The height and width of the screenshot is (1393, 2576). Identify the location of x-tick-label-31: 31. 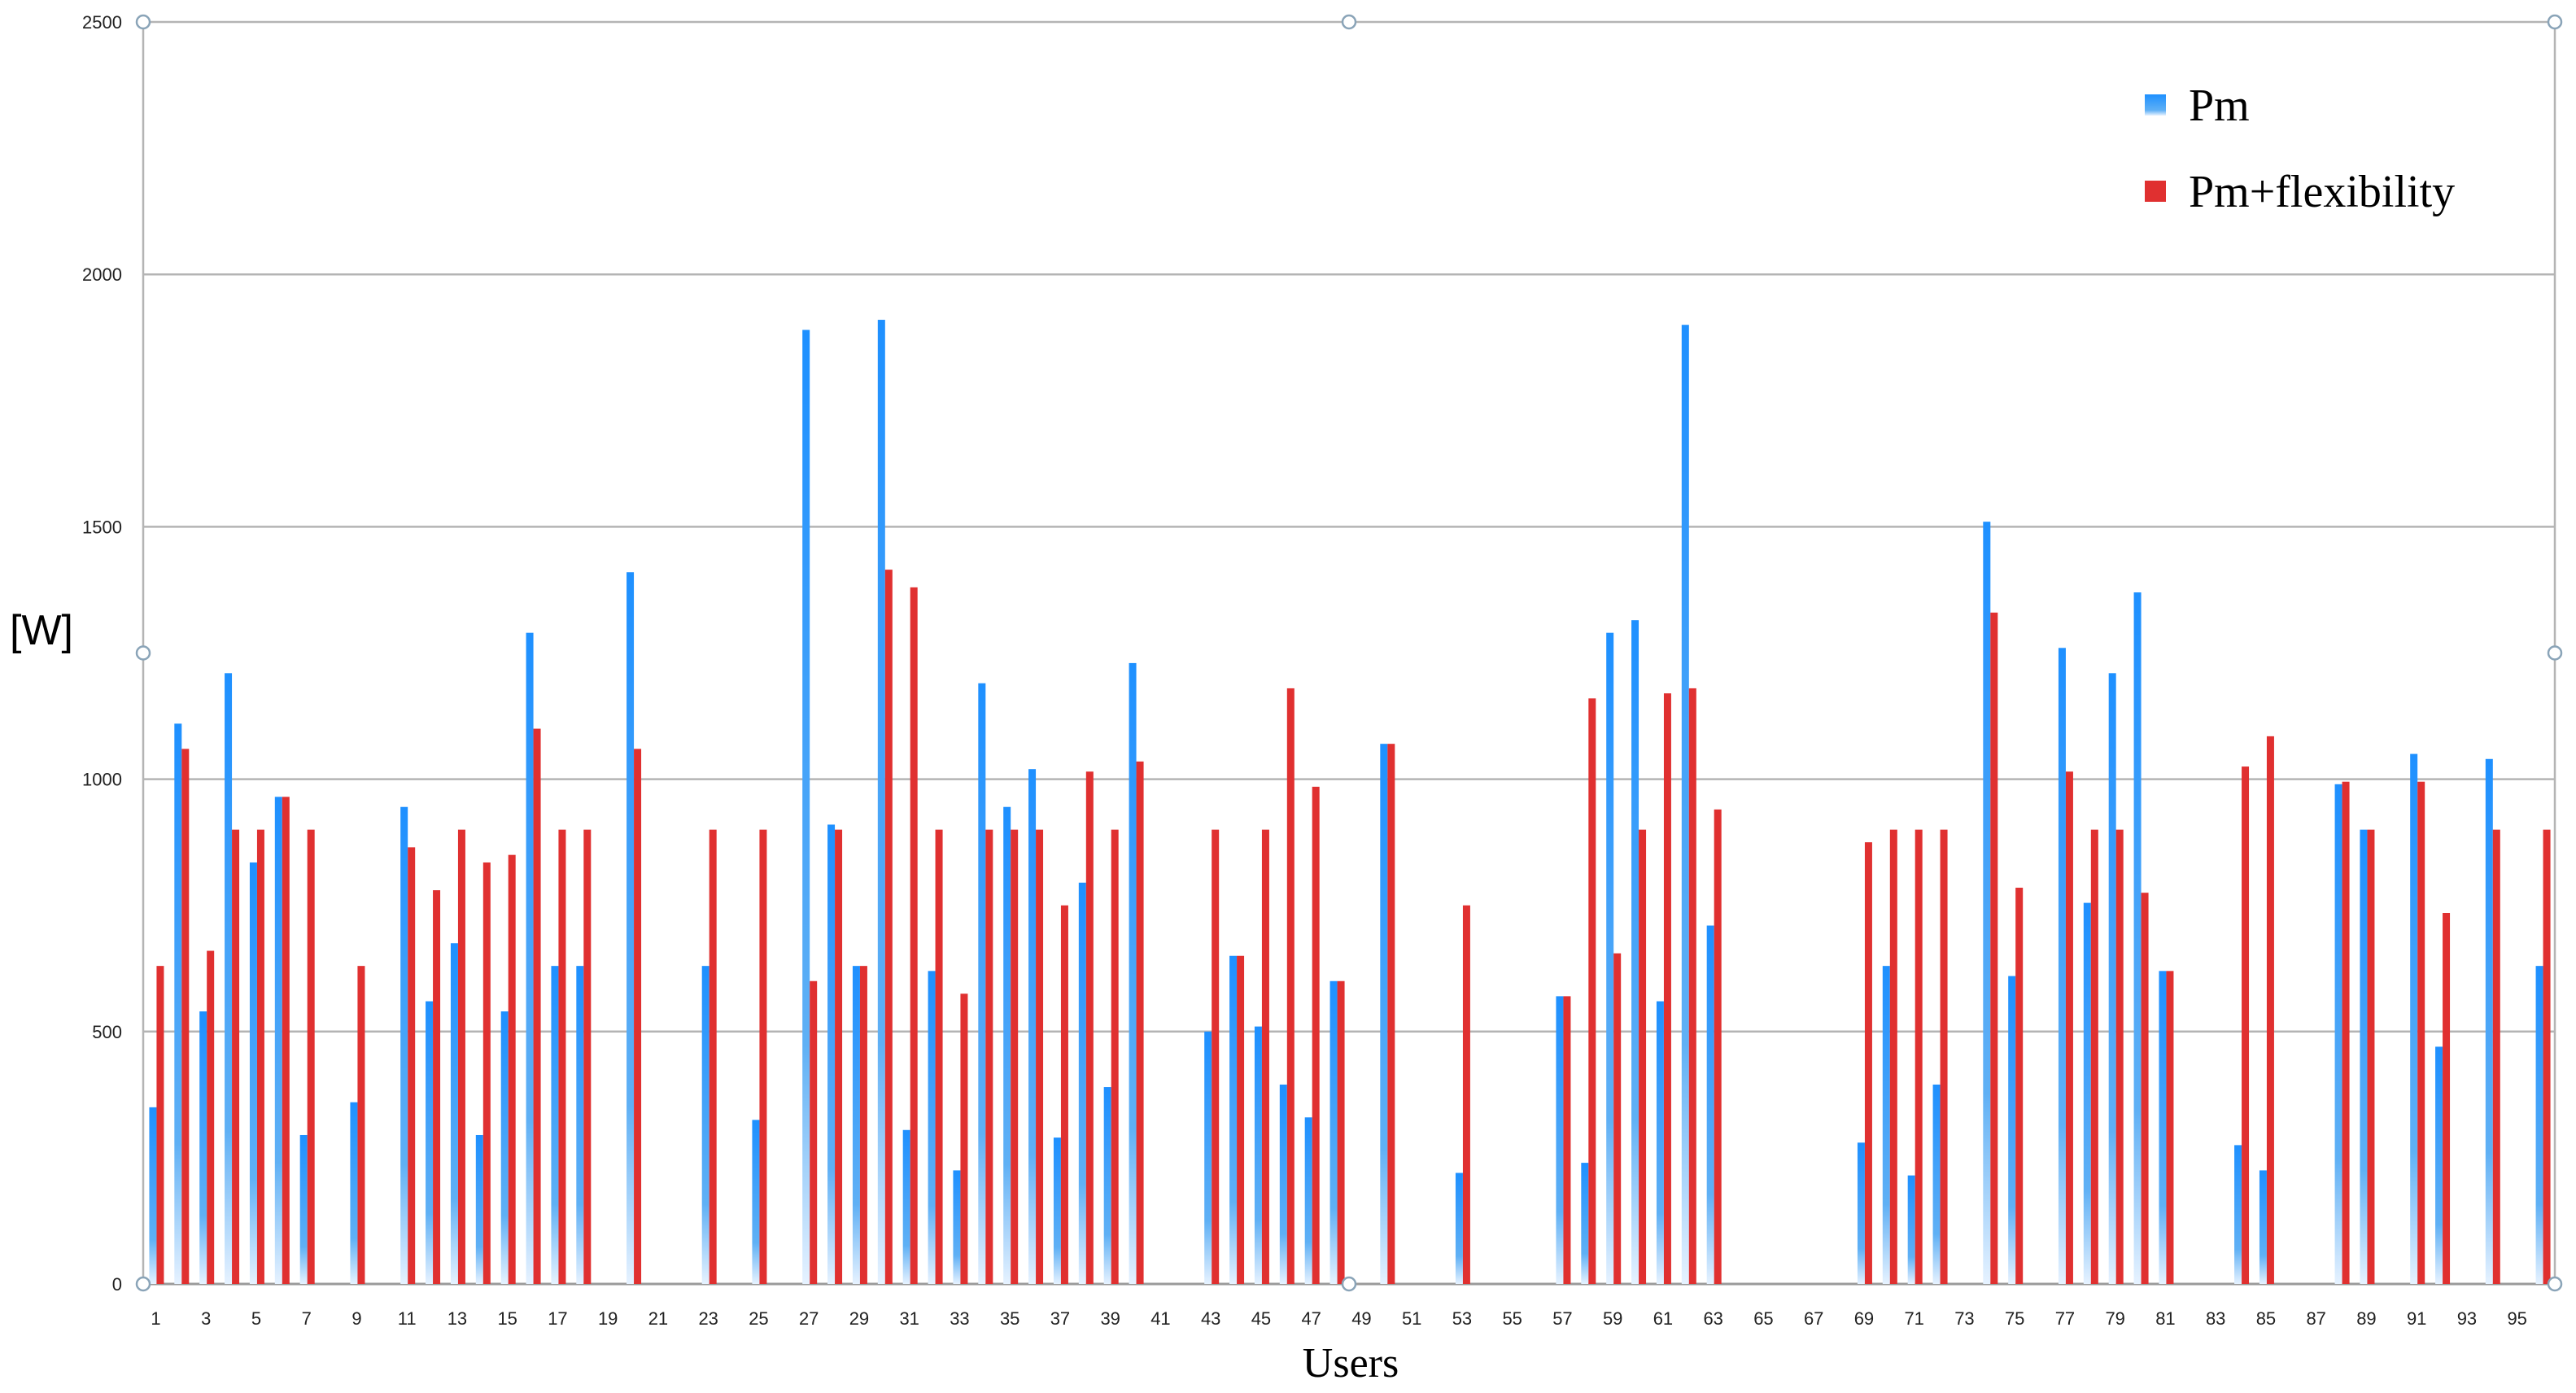
(909, 1318).